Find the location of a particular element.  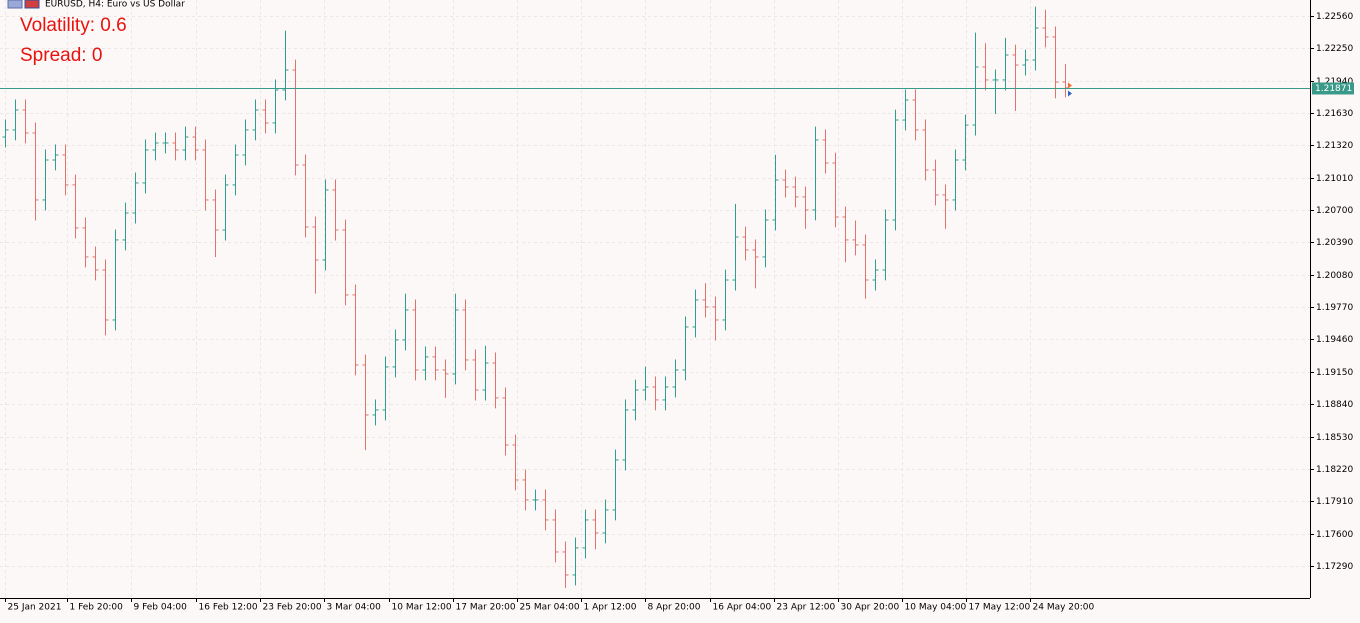

y-tick-label: 1.20080 is located at coordinates (1334, 276).